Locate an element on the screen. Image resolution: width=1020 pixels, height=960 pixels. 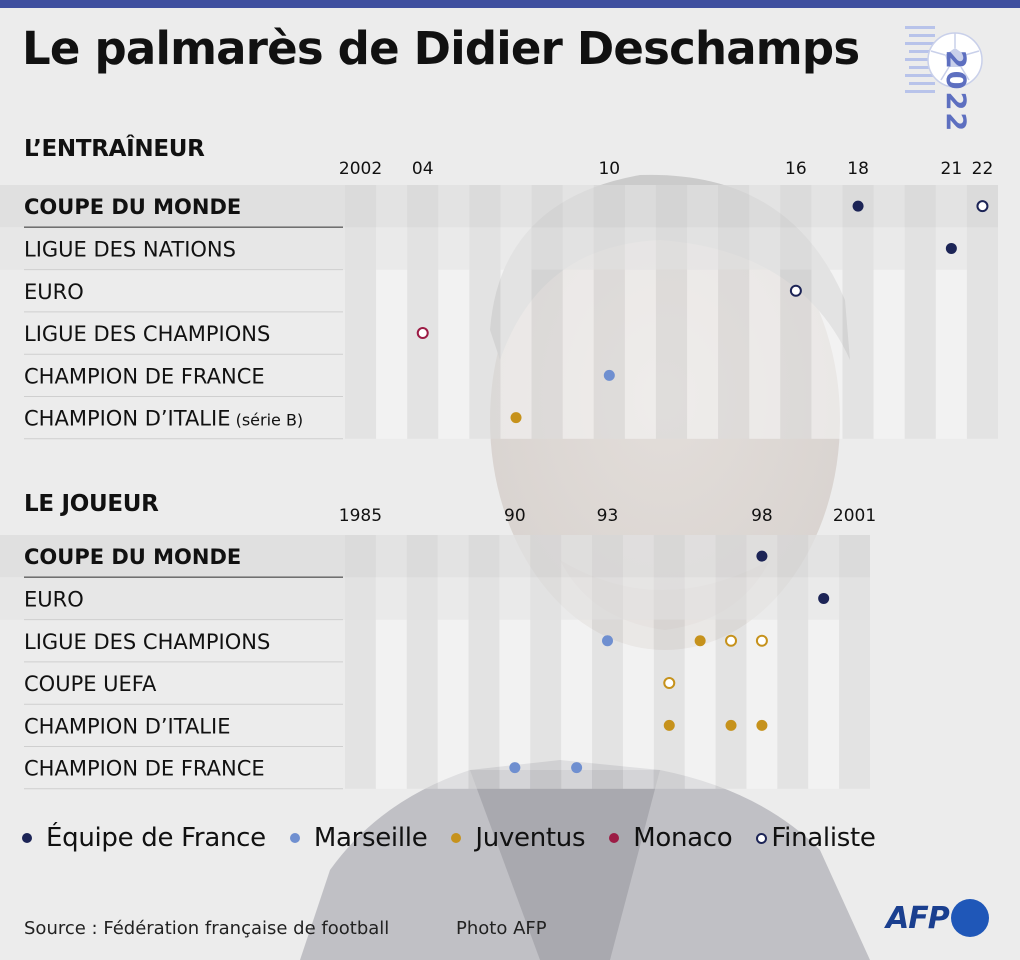
legend-marker-monaco is located at coordinates (614, 838).